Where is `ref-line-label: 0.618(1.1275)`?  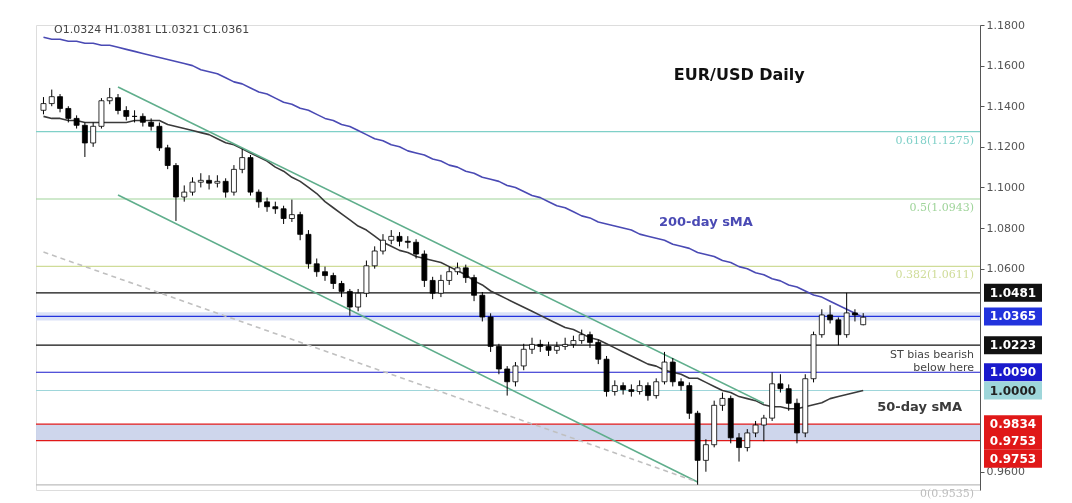 ref-line-label: 0.618(1.1275) is located at coordinates (934, 140).